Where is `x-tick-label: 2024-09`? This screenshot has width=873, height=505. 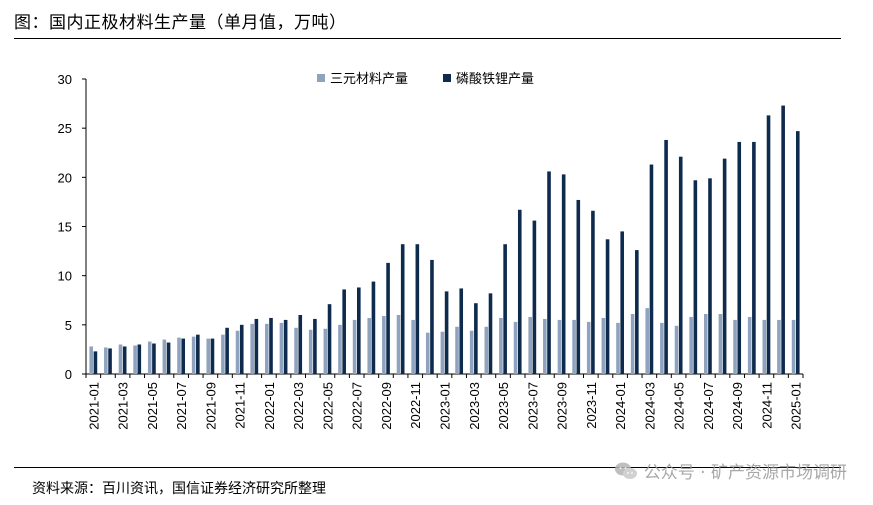 x-tick-label: 2024-09 is located at coordinates (737, 406).